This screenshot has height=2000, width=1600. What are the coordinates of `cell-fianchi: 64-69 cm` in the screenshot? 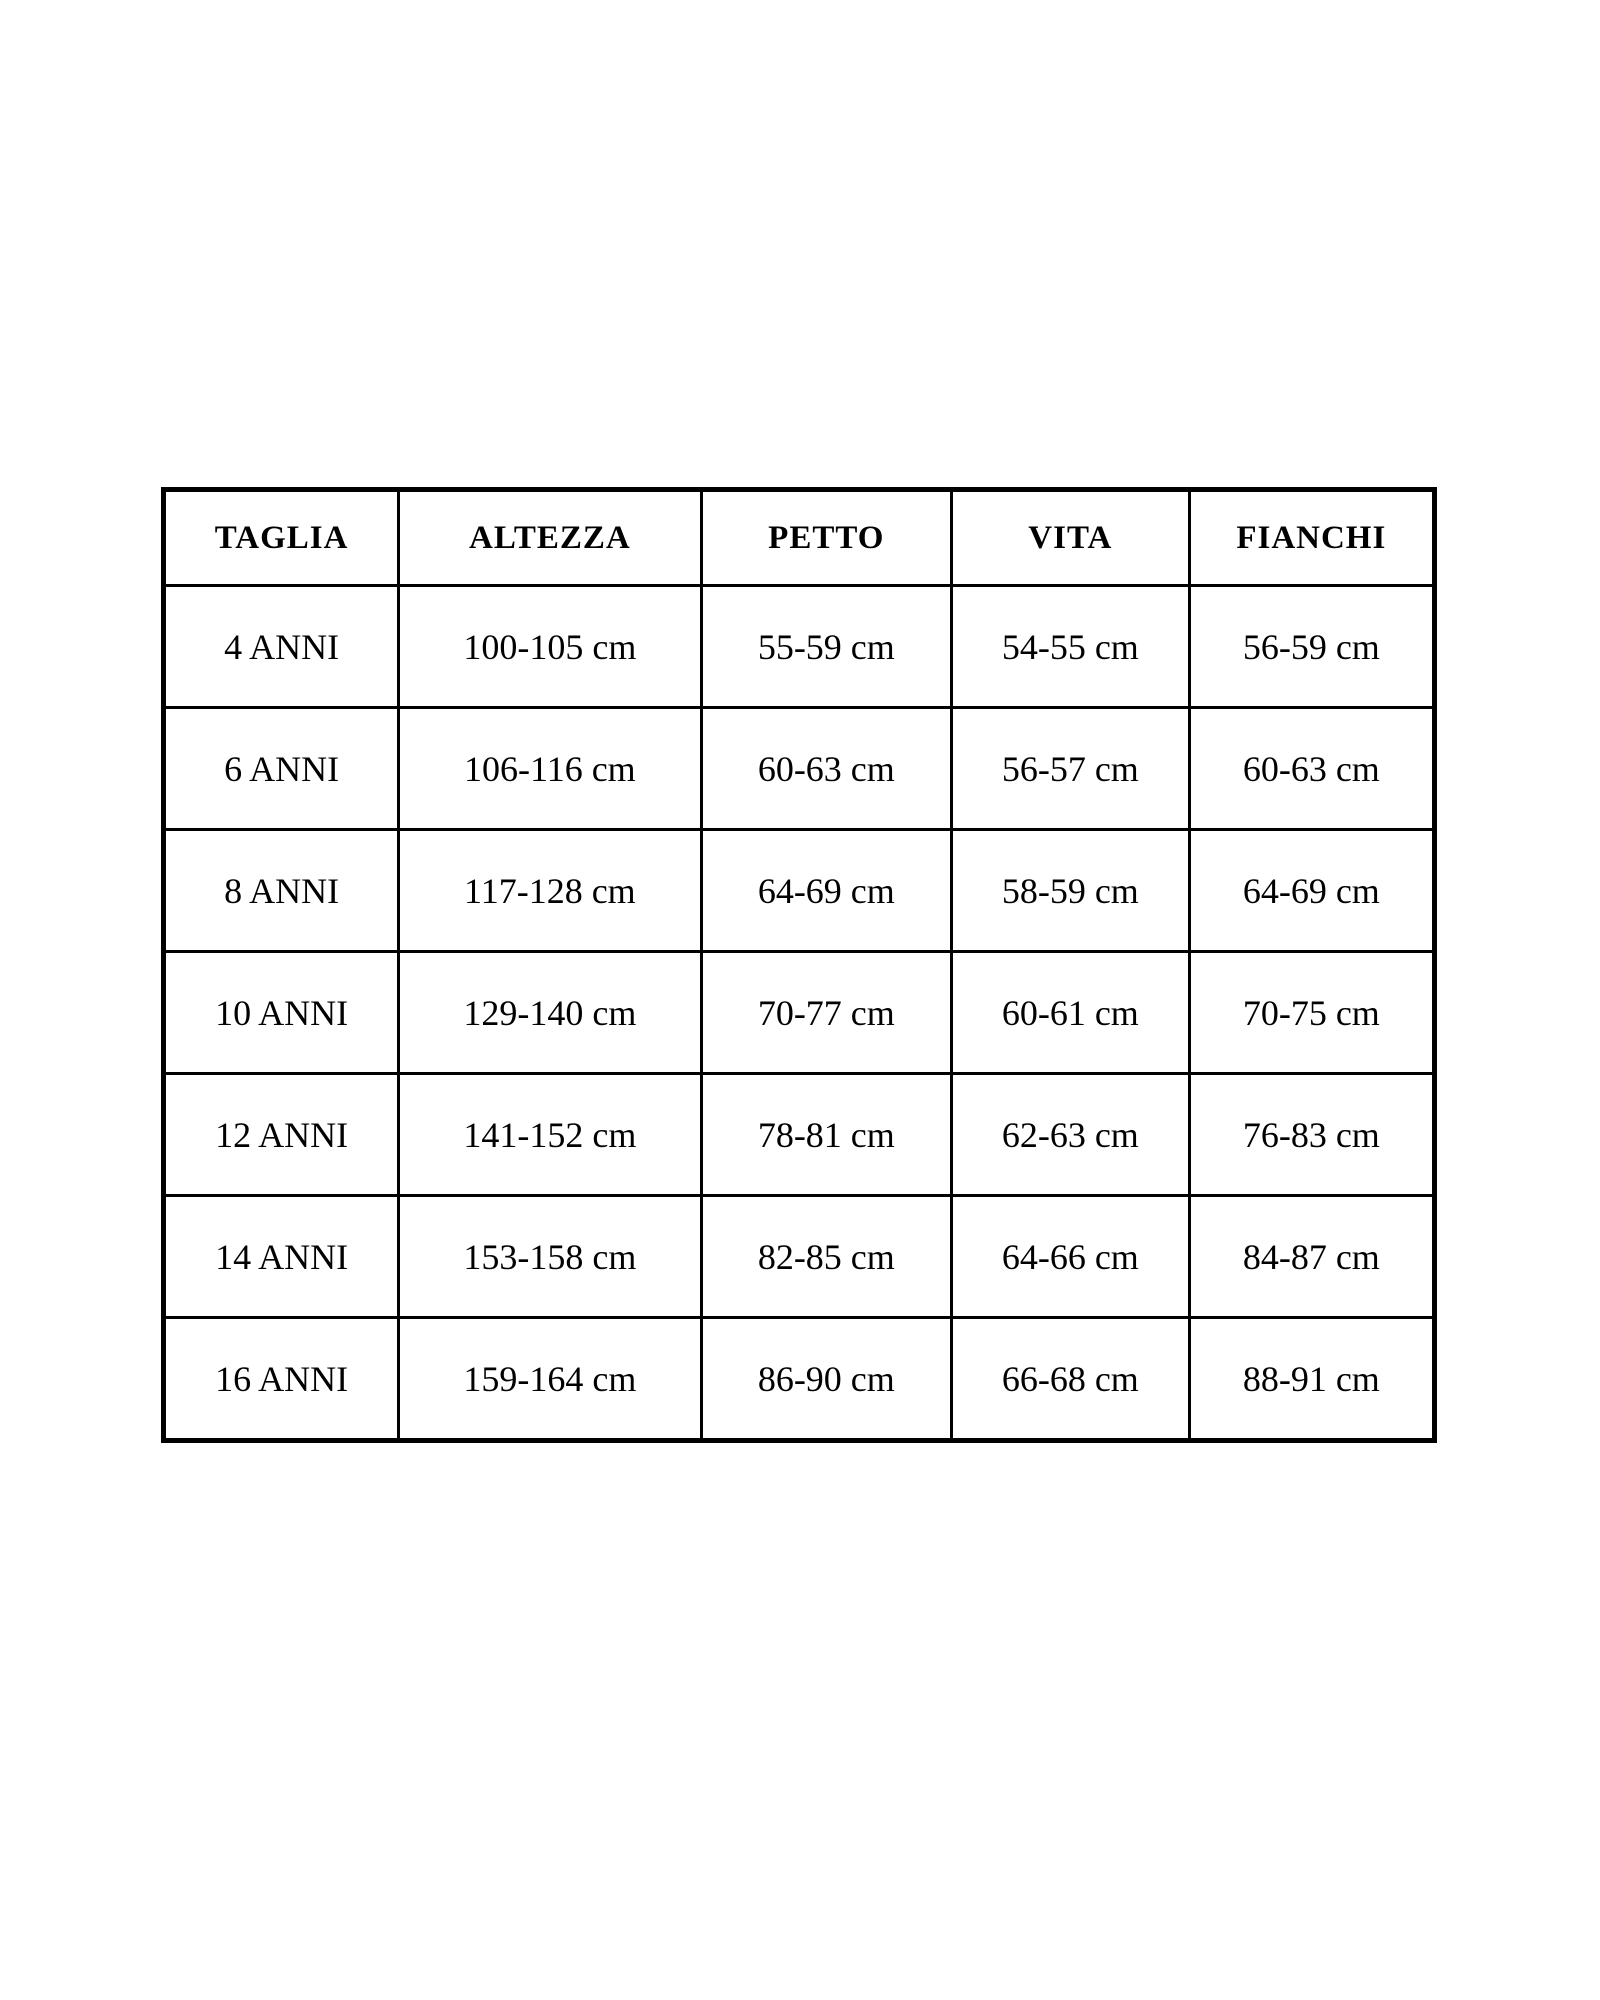 It's located at (1312, 890).